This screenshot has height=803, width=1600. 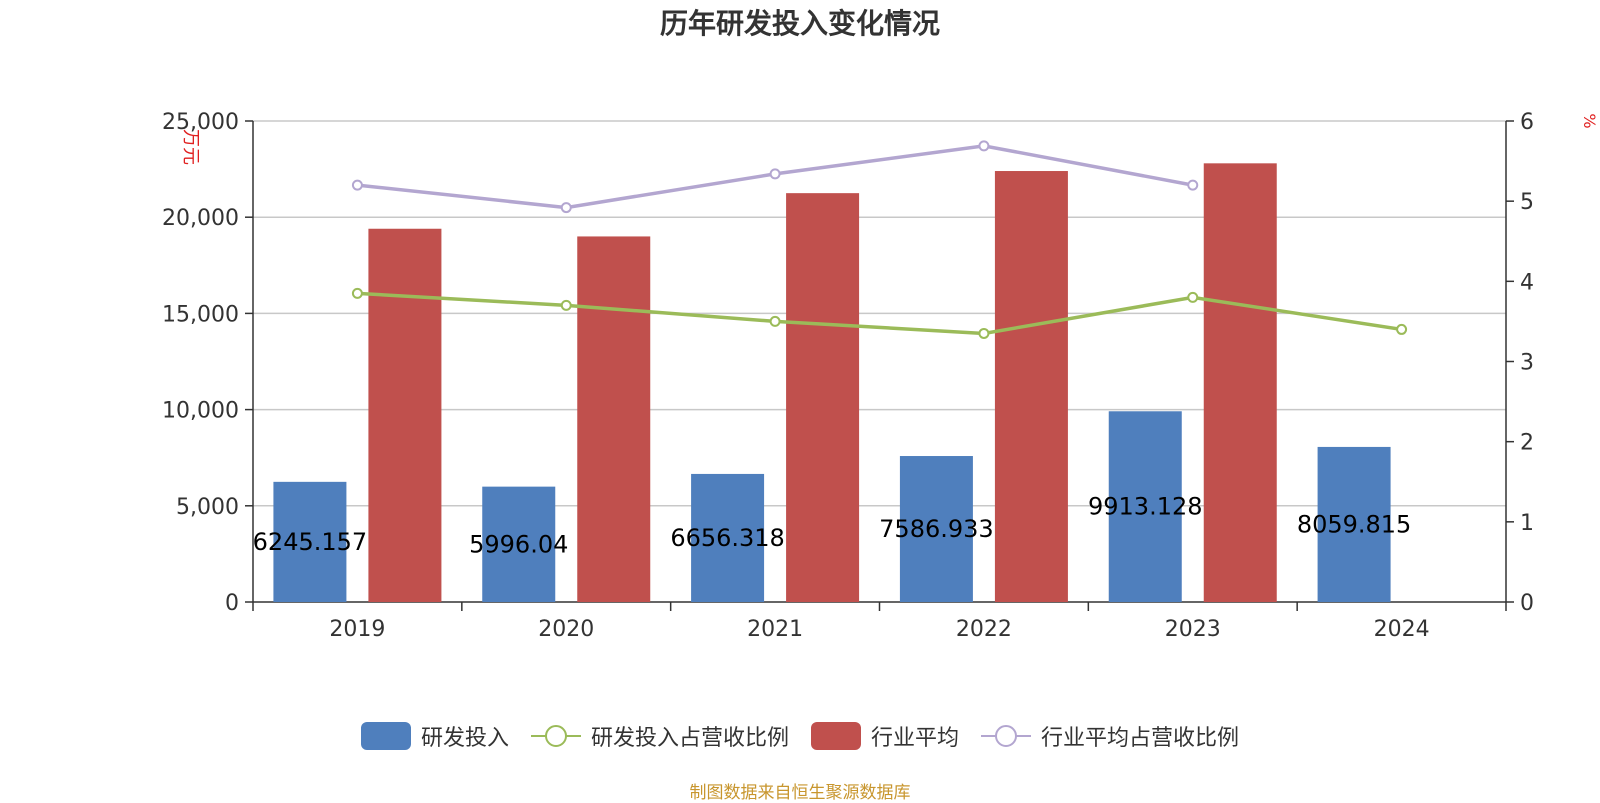 I want to click on bar-data-label: 8059.815, so click(x=1354, y=524).